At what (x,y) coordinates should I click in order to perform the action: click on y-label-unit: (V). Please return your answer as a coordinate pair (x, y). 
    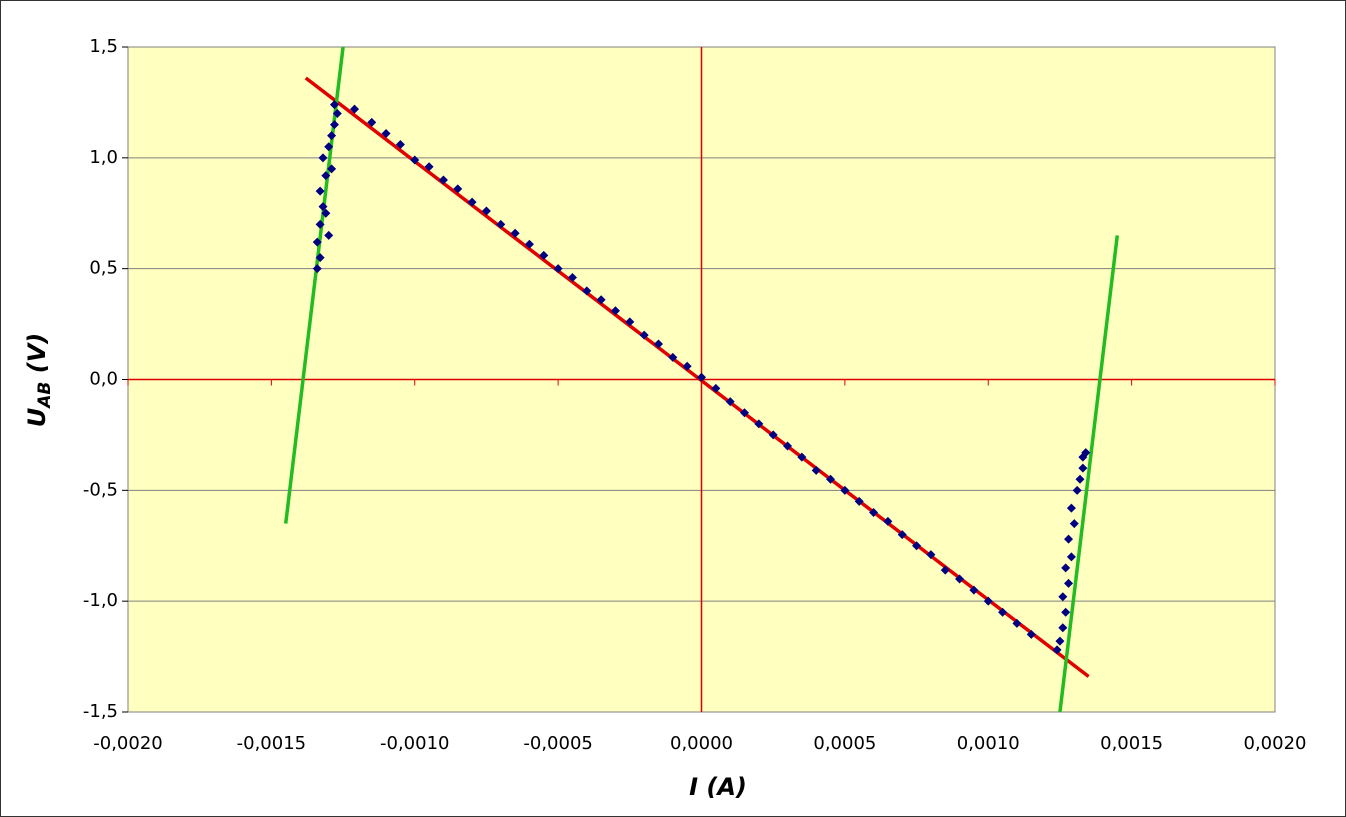
    Looking at the image, I should click on (37, 357).